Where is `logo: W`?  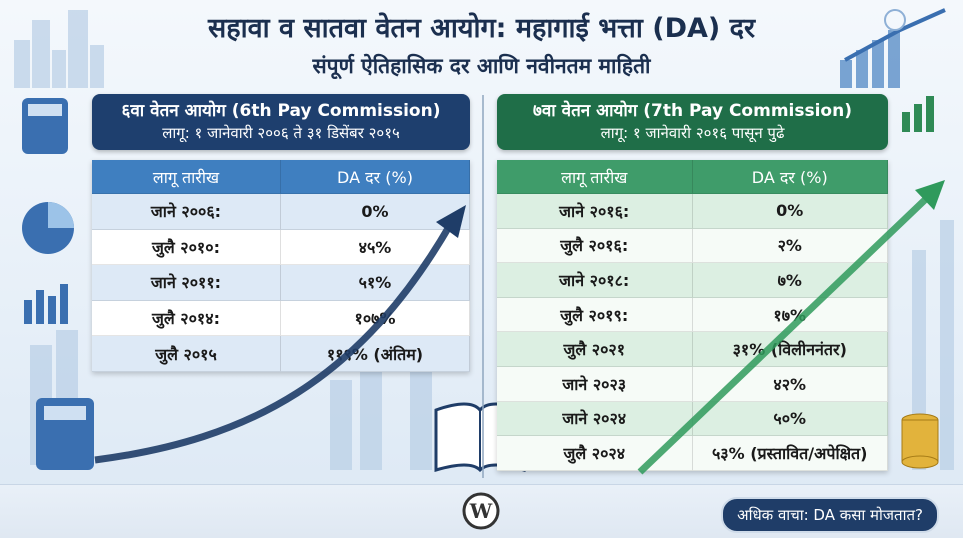 logo: W is located at coordinates (481, 511).